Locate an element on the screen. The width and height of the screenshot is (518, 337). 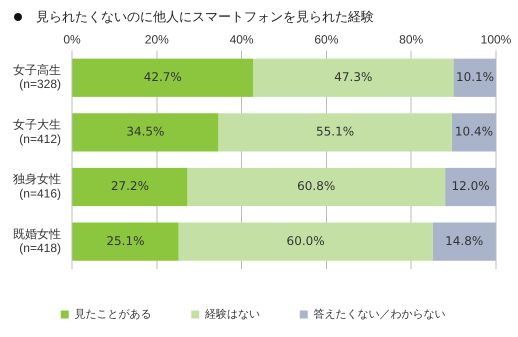
data-label: 27.2% is located at coordinates (129, 186).